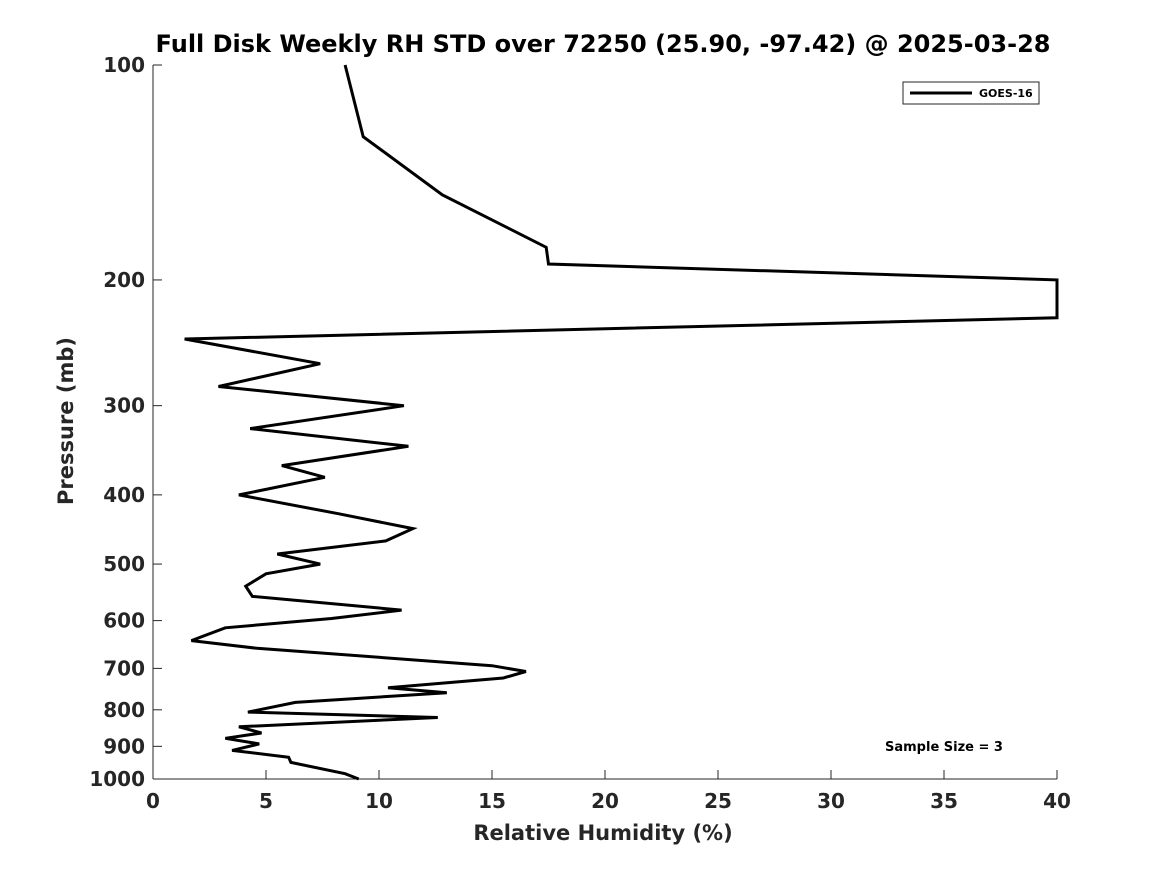  I want to click on x-tick-label: 15, so click(492, 801).